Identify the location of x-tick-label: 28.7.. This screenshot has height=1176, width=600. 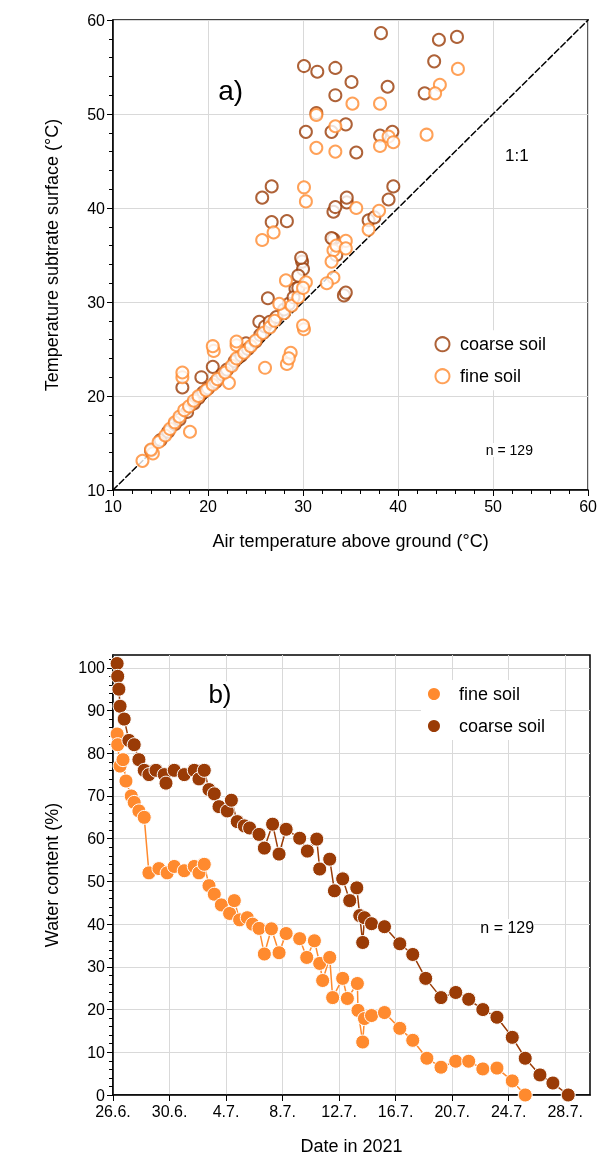
(565, 1111).